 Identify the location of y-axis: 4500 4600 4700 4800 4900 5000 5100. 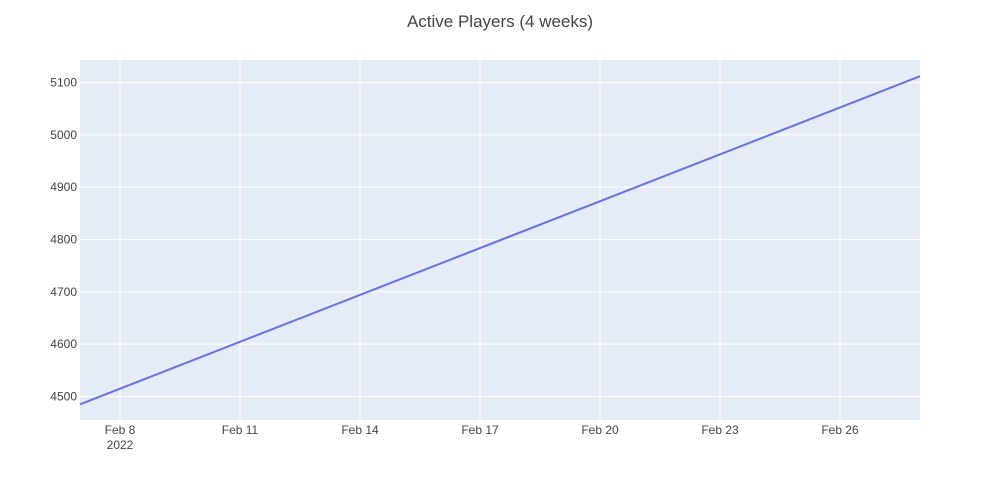
(63, 240).